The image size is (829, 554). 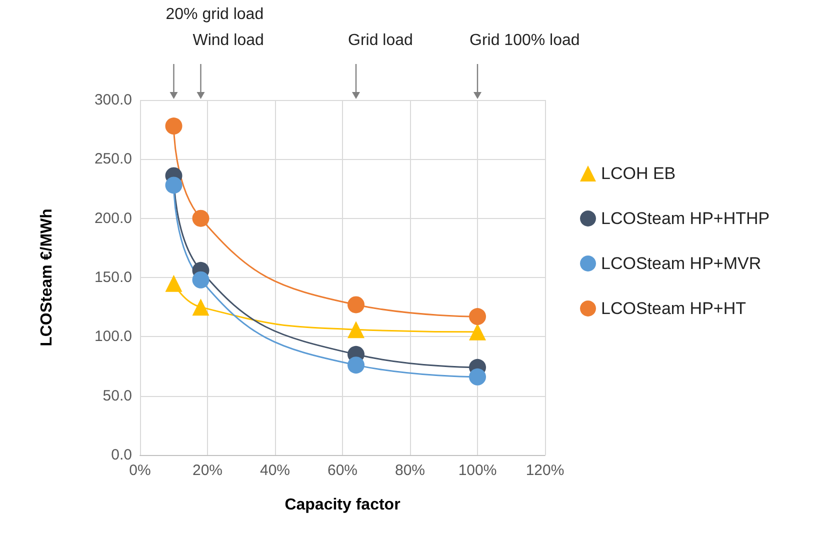 What do you see at coordinates (140, 470) in the screenshot?
I see `x-tick-label: 0%` at bounding box center [140, 470].